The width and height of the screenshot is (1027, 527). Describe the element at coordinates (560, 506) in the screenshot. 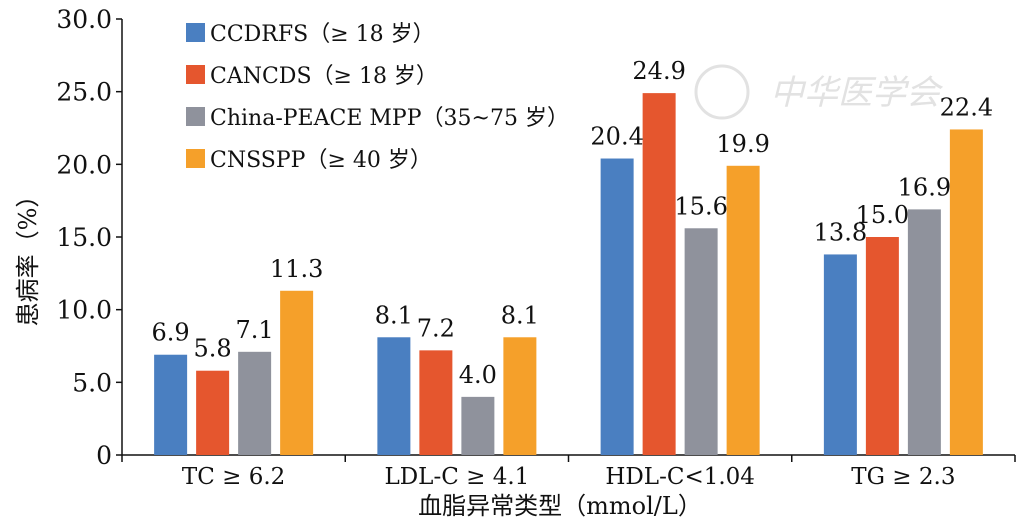

I see `x-axis-title: 血脂异常类型（mmol/L）` at that location.